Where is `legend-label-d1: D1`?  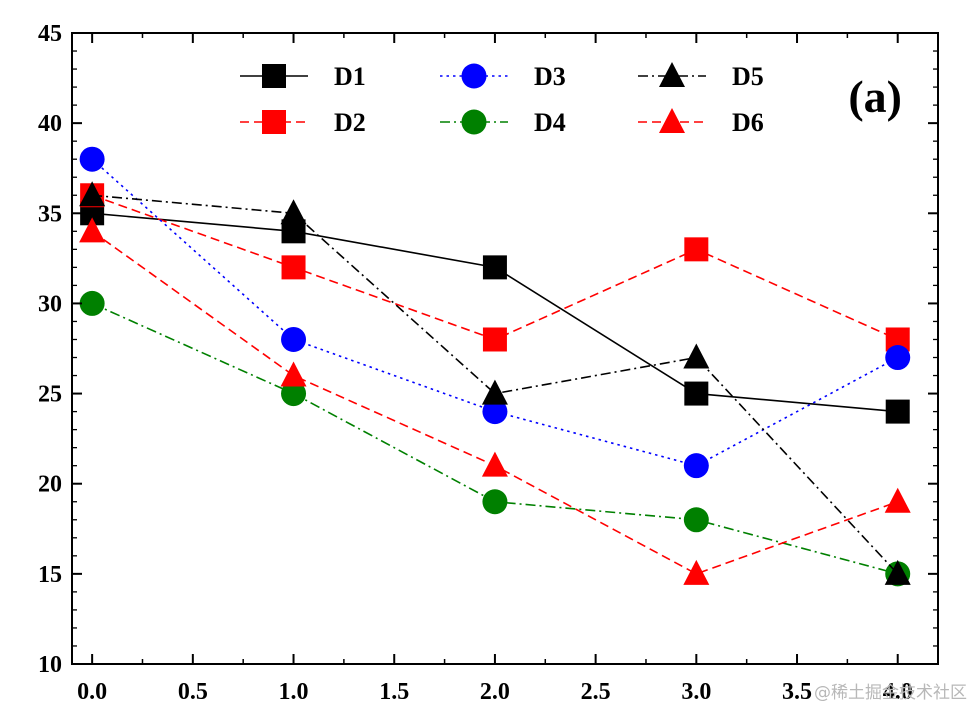
legend-label-d1: D1 is located at coordinates (350, 76).